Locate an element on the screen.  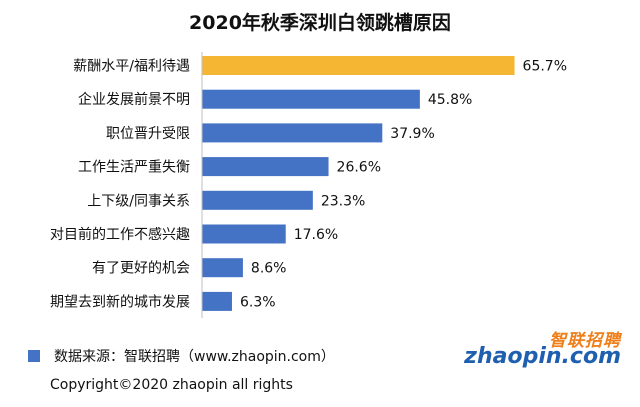
data-label: 65.7% is located at coordinates (545, 67).